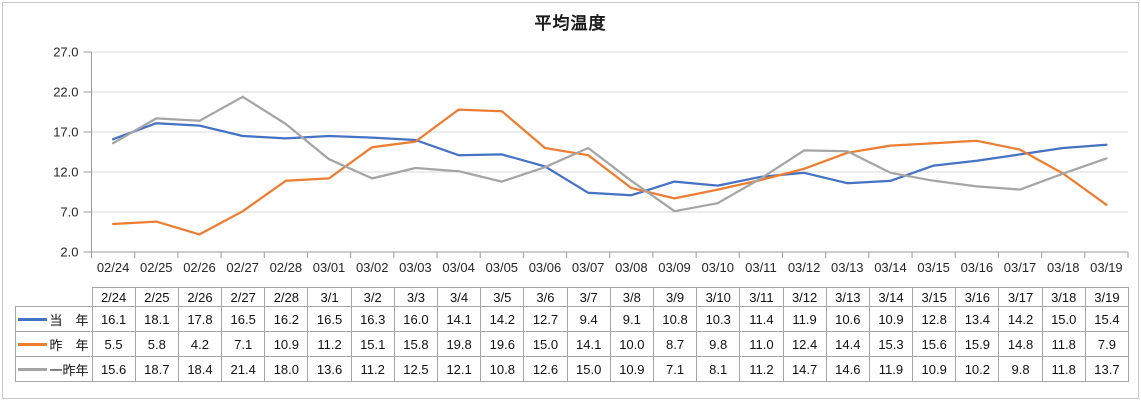  I want to click on x-axis-tick-label: 02/28, so click(286, 267).